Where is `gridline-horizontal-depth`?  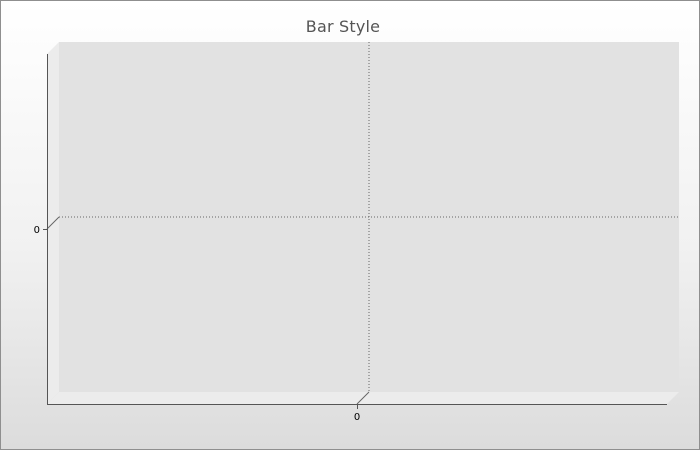 gridline-horizontal-depth is located at coordinates (53, 223).